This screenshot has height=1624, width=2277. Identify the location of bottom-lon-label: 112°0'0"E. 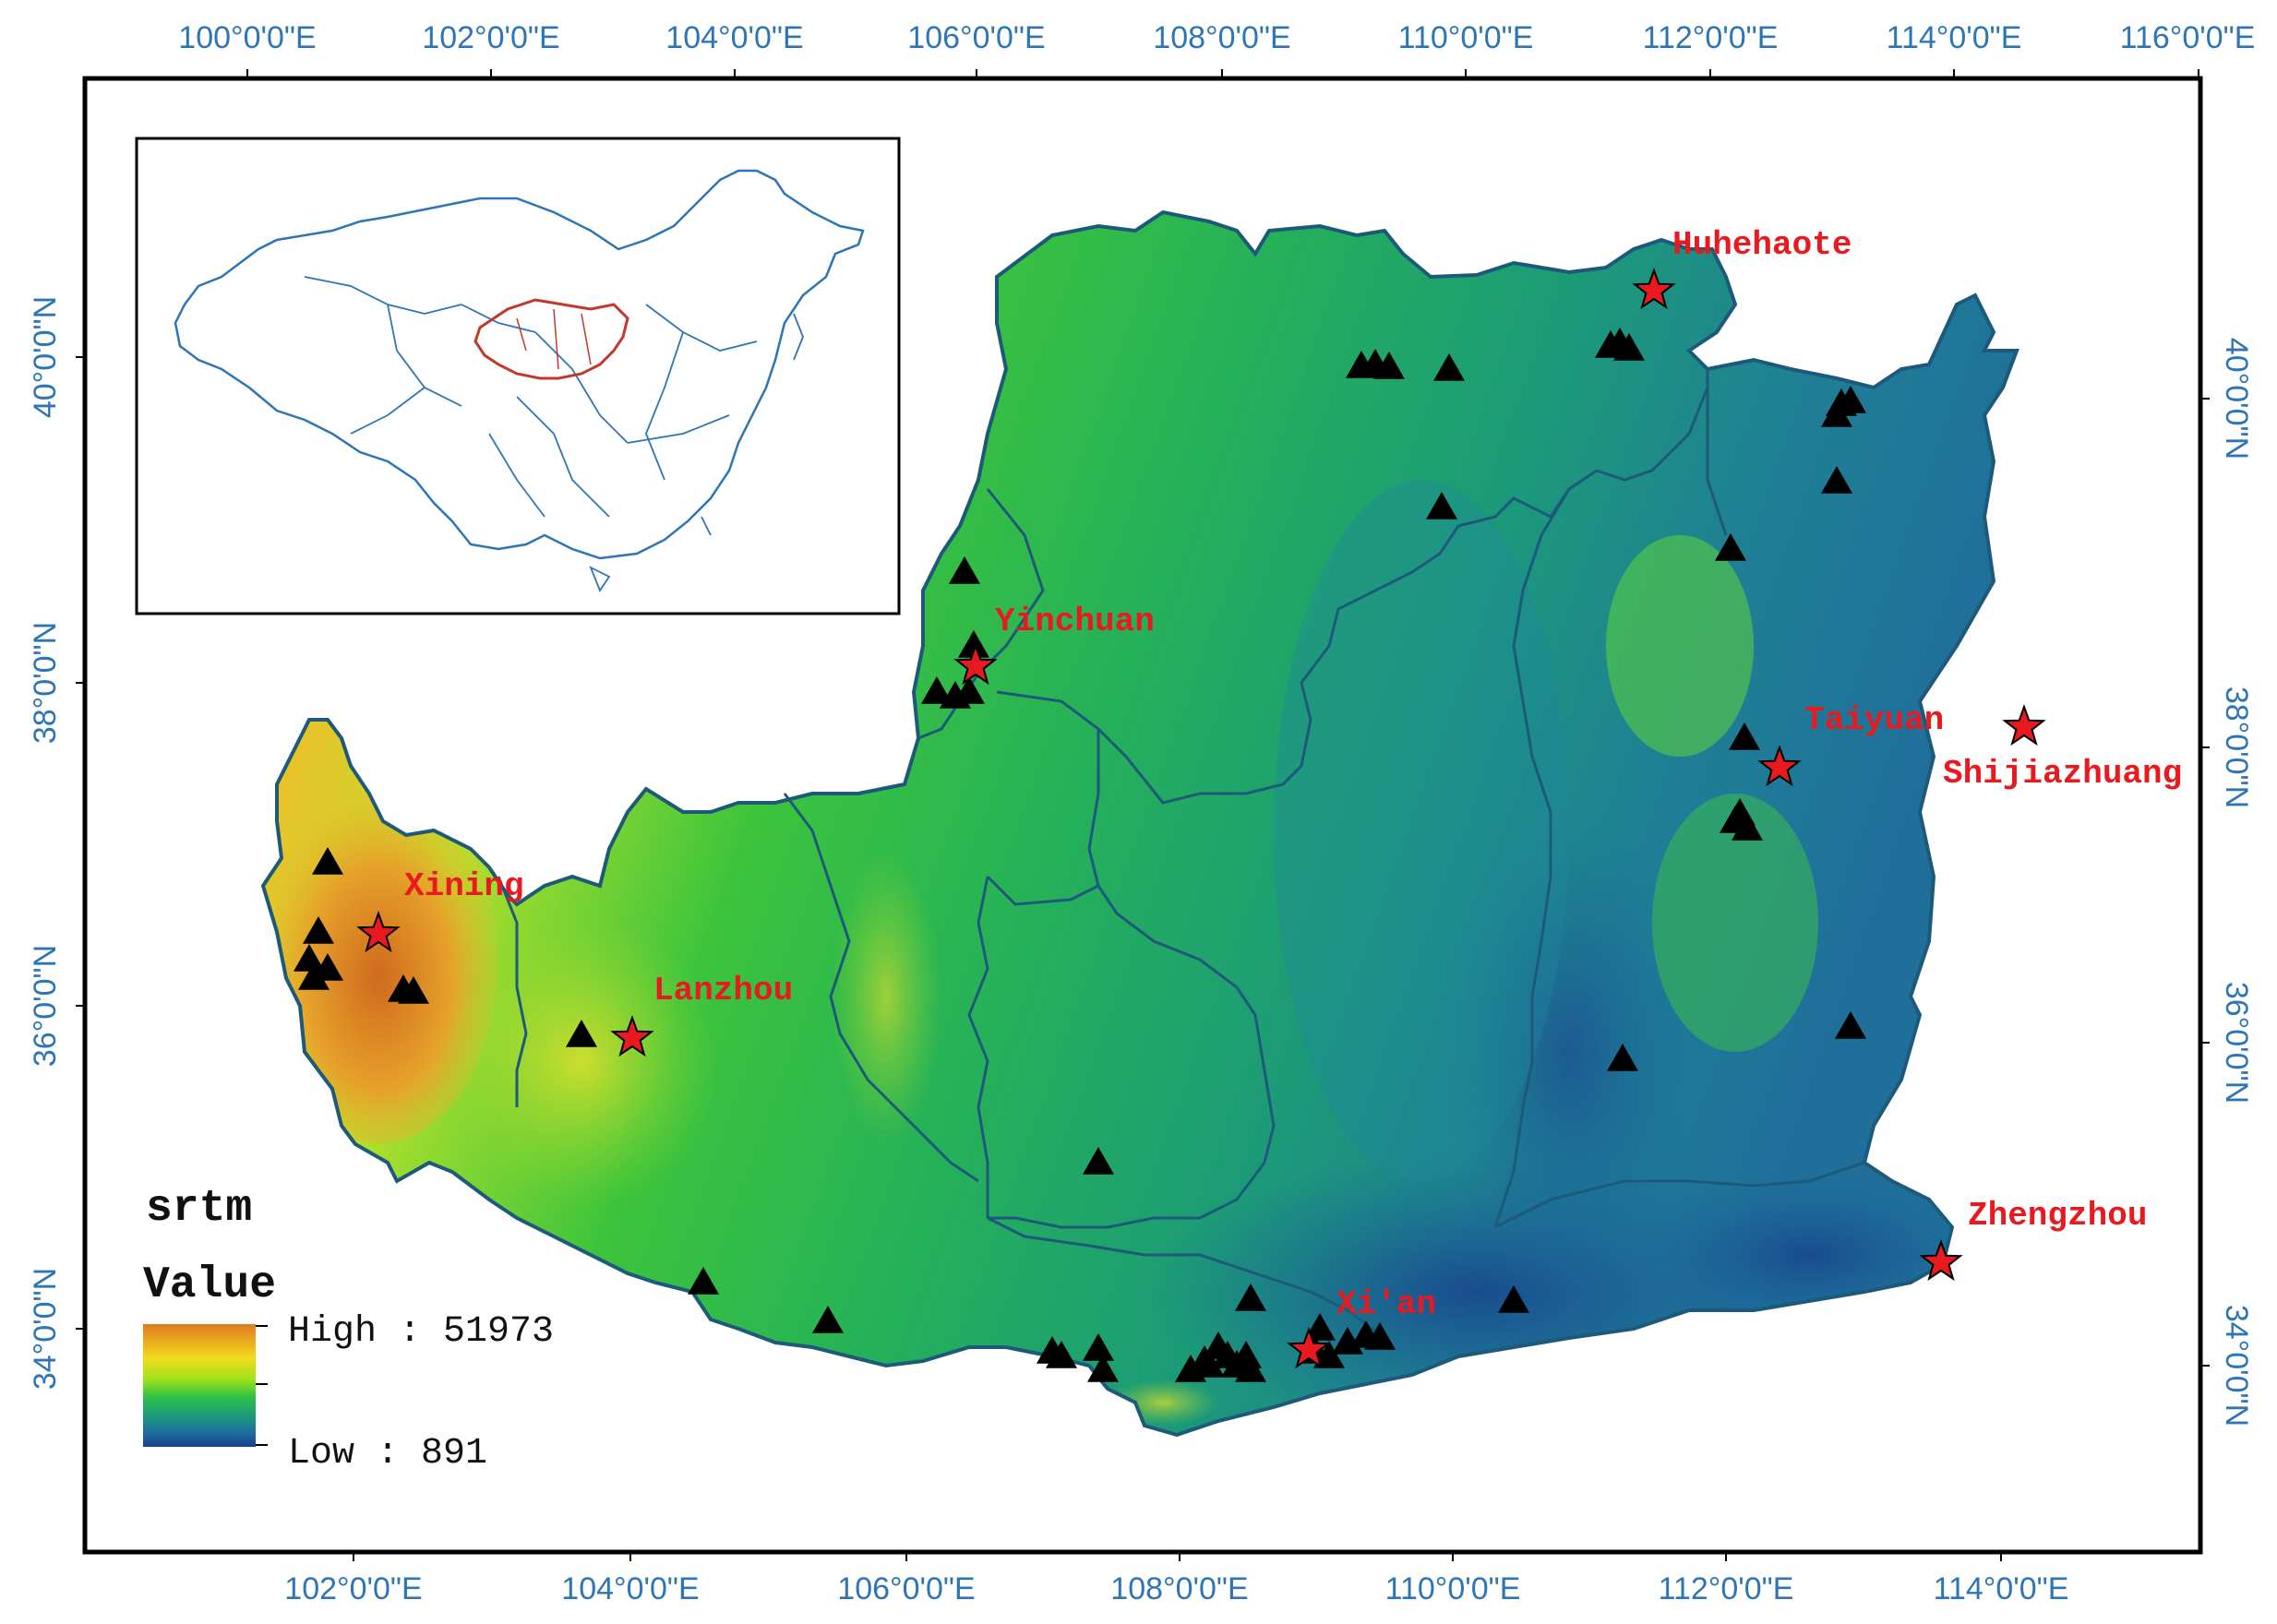
(1726, 1588).